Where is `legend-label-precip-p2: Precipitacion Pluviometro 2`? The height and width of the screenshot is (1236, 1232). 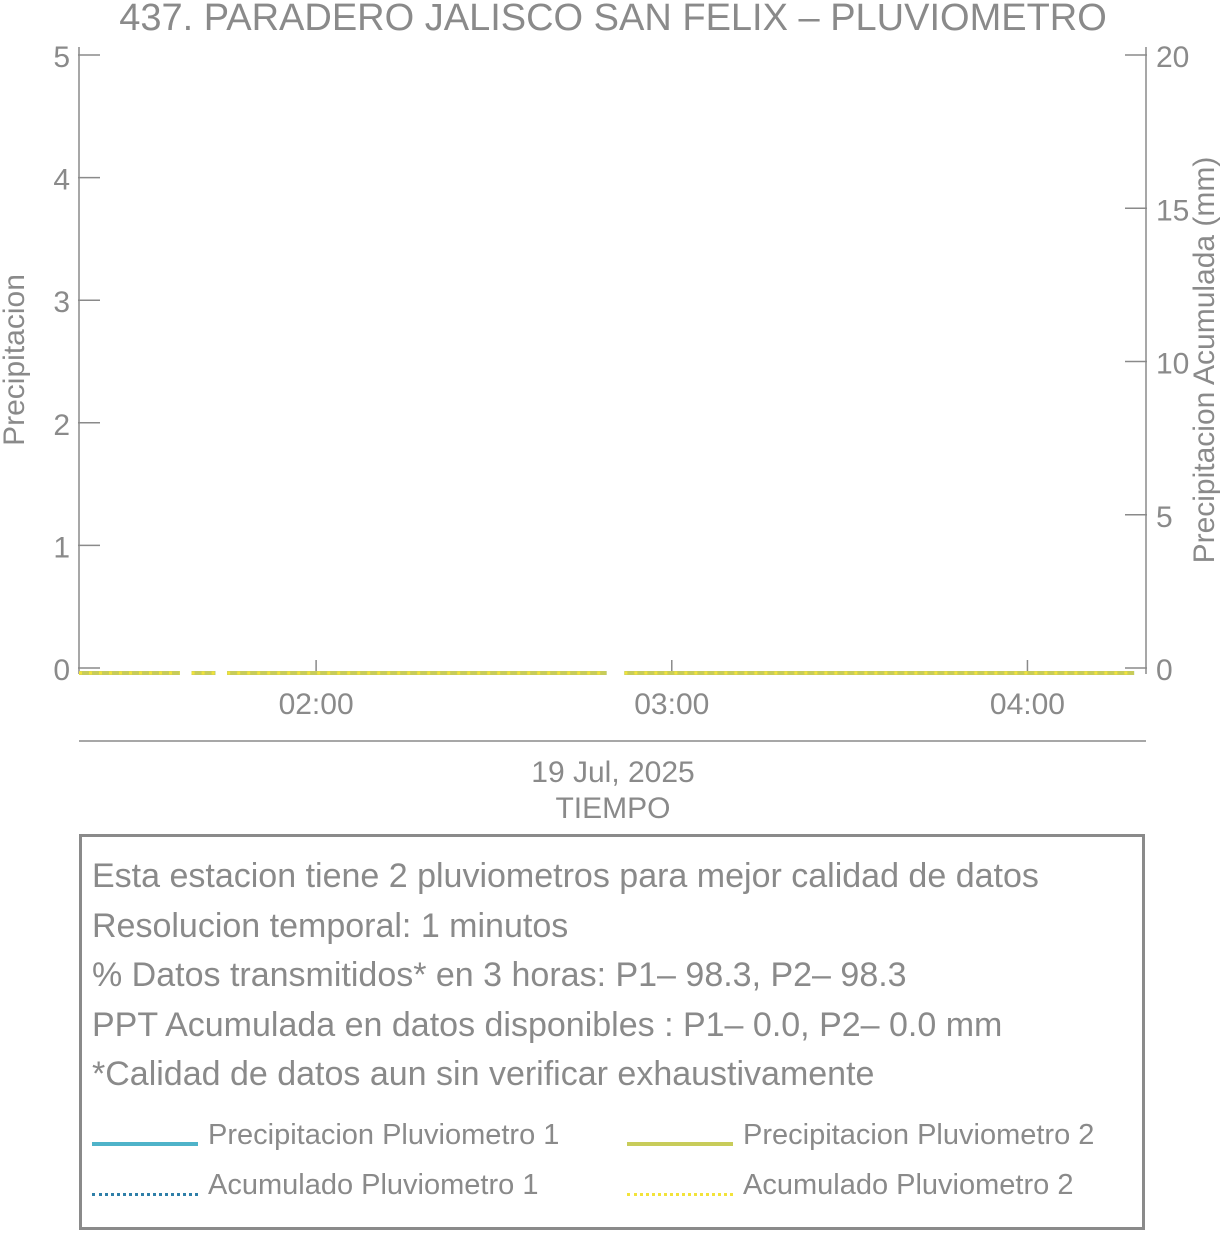
legend-label-precip-p2: Precipitacion Pluviometro 2 is located at coordinates (919, 1135).